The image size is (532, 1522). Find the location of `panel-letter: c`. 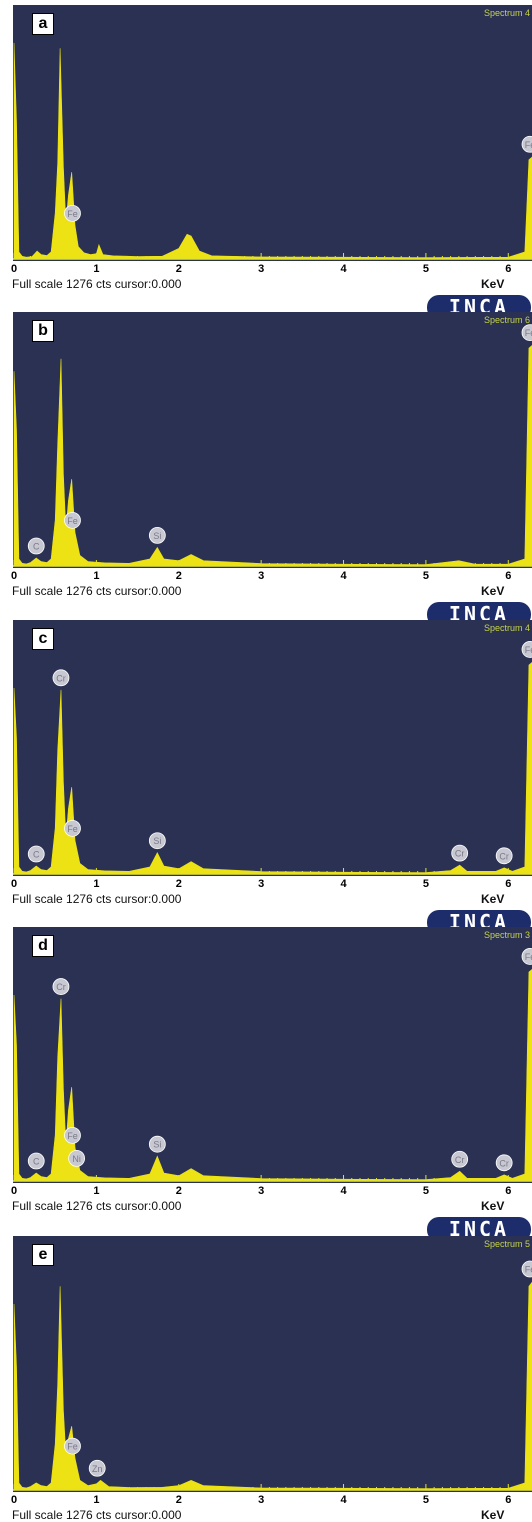

panel-letter: c is located at coordinates (43, 639).